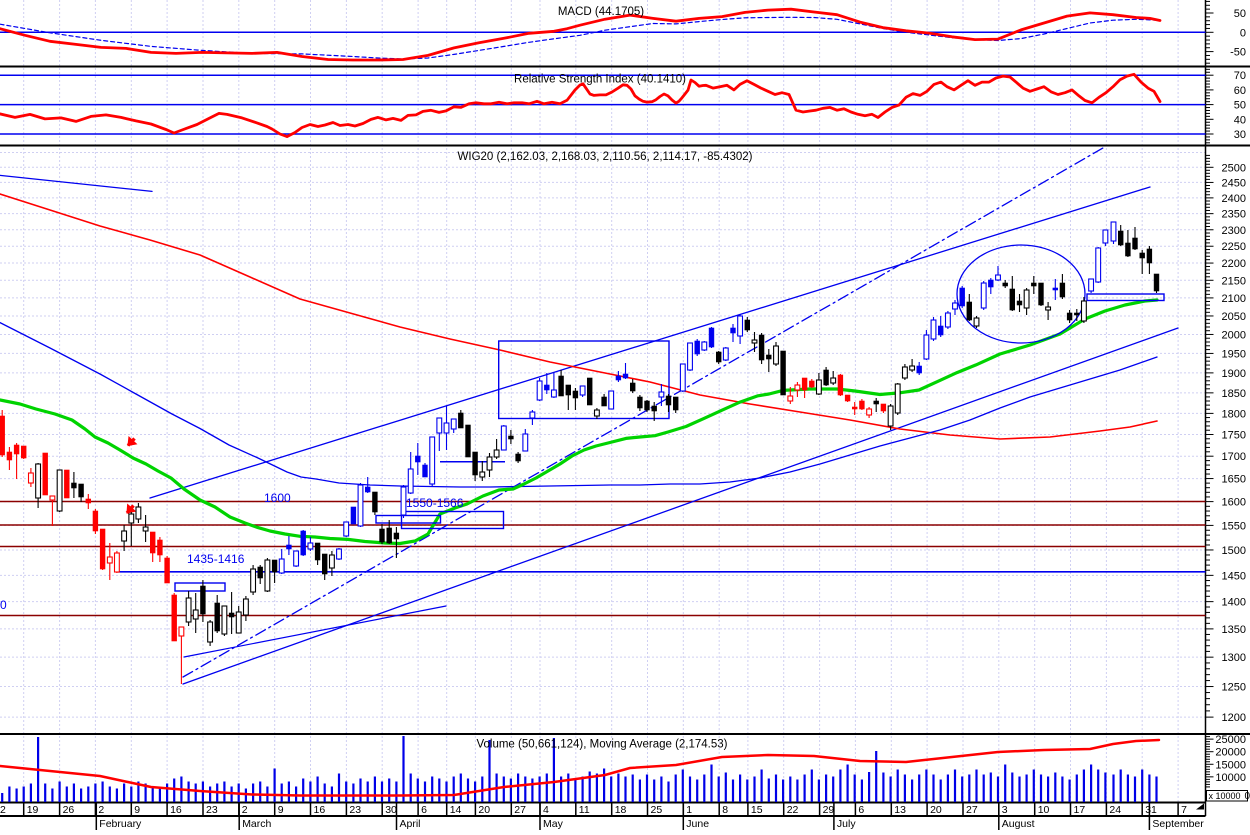 This screenshot has width=1250, height=835. Describe the element at coordinates (1234, 688) in the screenshot. I see `svg-text: 1250` at that location.